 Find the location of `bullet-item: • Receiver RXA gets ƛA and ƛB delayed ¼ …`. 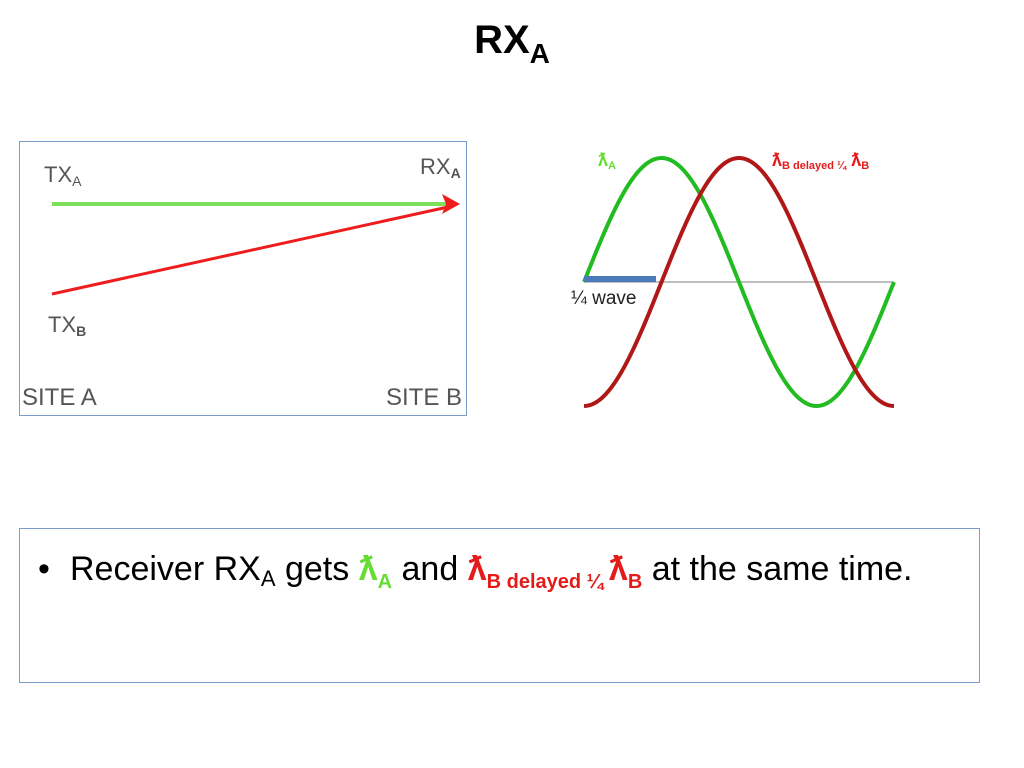

bullet-item: • Receiver RXA gets ƛA and ƛB delayed ¼ … is located at coordinates (492, 575).